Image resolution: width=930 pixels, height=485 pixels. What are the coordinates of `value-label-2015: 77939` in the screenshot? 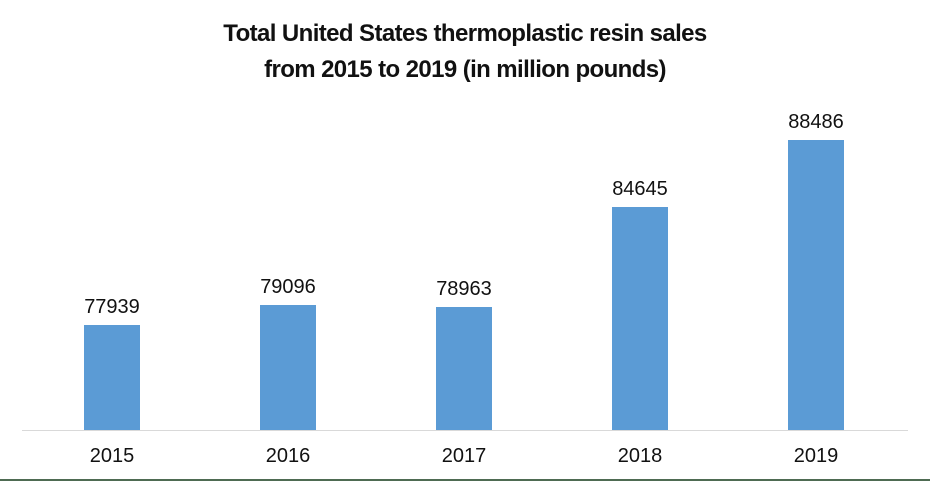 It's located at (112, 307).